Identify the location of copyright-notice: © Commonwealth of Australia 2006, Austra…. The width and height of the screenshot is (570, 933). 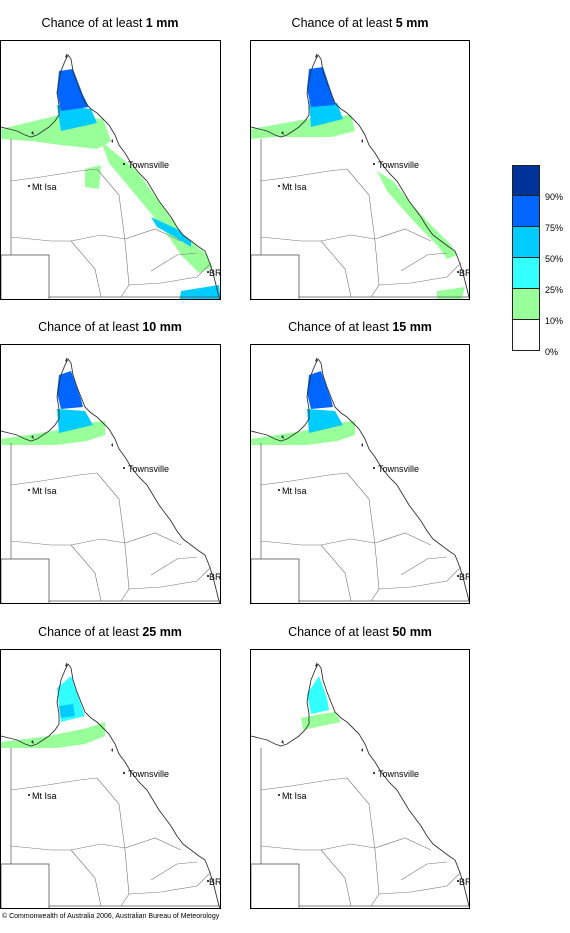
(111, 916).